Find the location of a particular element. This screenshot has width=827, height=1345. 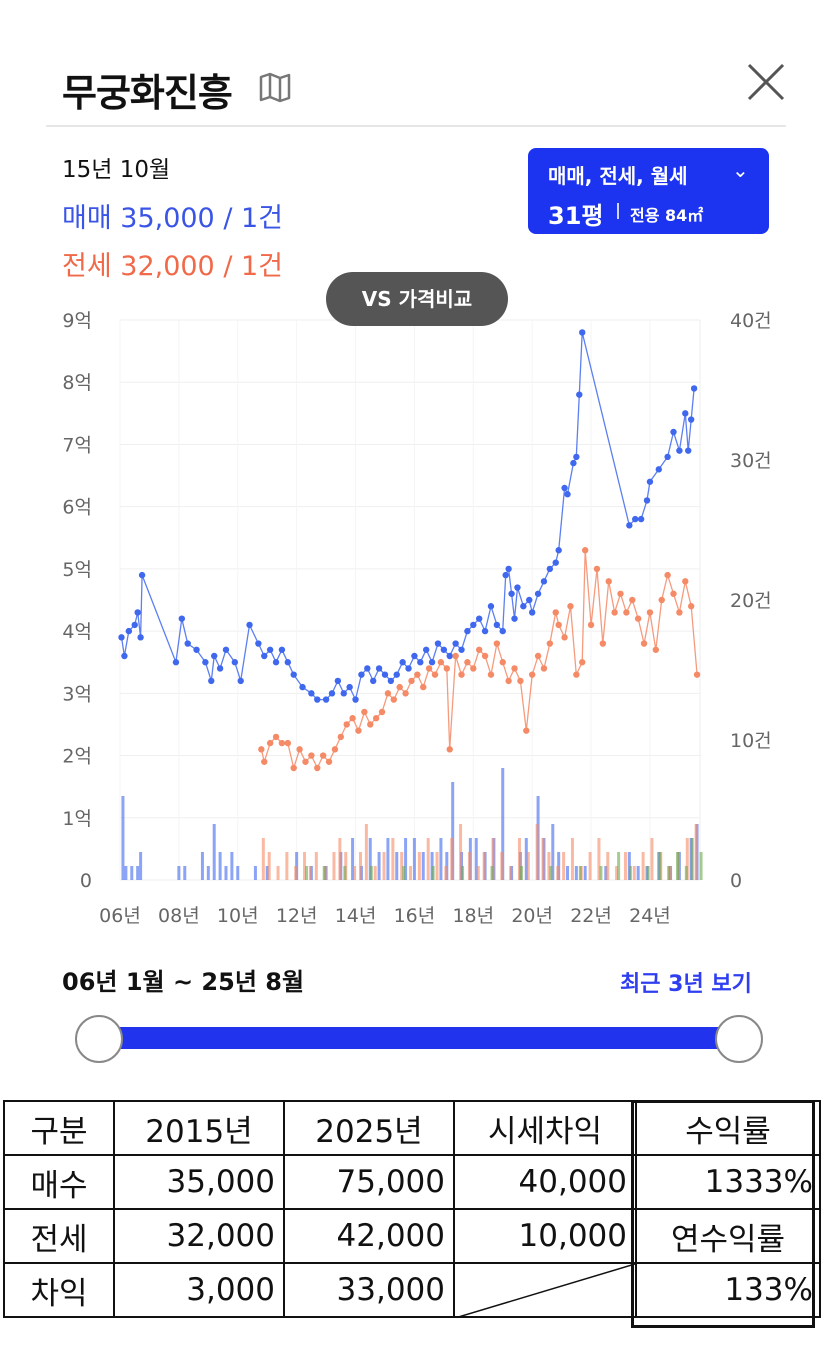

table-cell: 75,000 is located at coordinates (369, 1182).